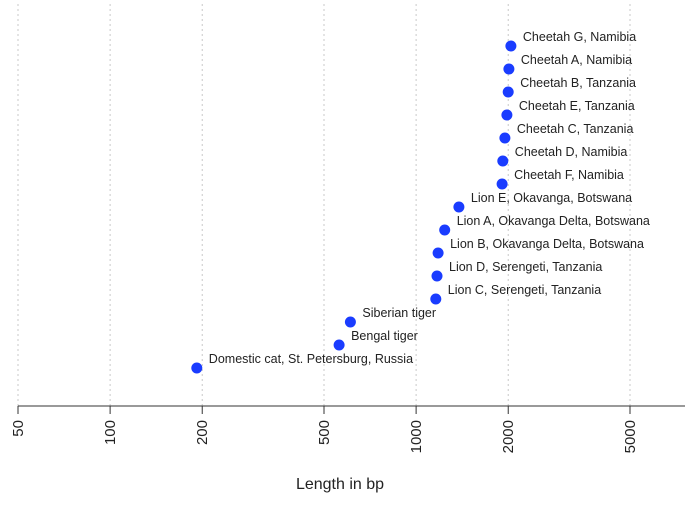 Image resolution: width=685 pixels, height=506 pixels. Describe the element at coordinates (340, 484) in the screenshot. I see `x-axis-title: Length in bp` at that location.